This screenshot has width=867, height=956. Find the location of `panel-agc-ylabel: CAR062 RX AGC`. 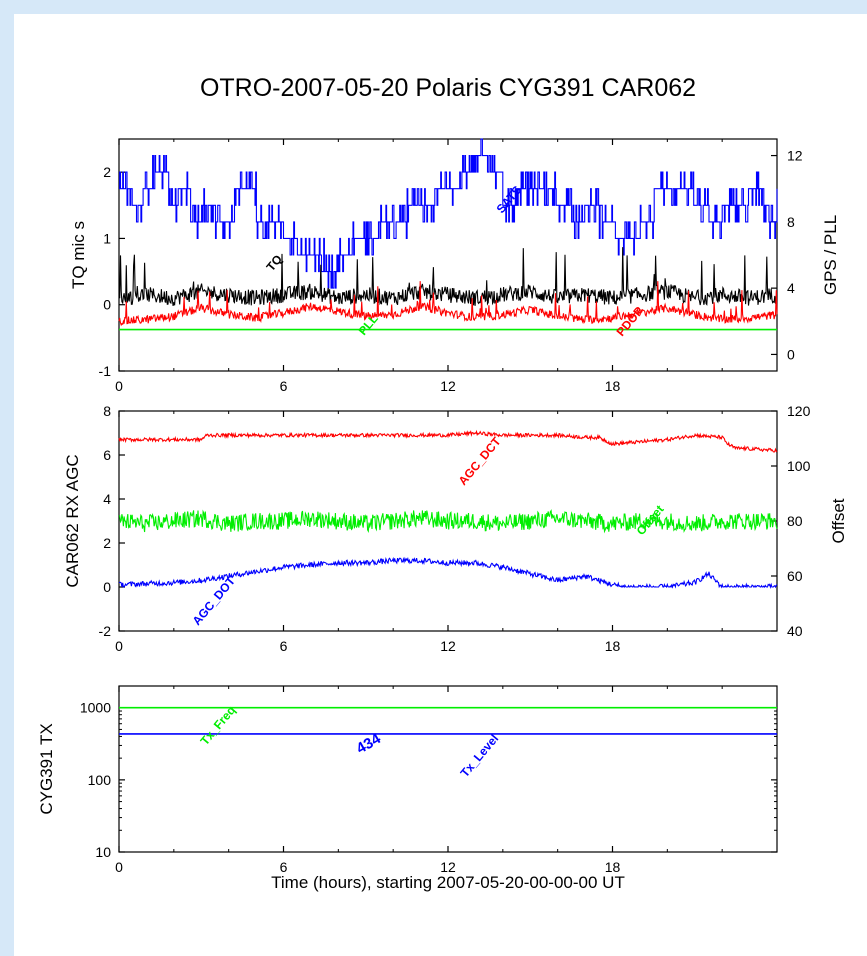

panel-agc-ylabel: CAR062 RX AGC is located at coordinates (72, 520).